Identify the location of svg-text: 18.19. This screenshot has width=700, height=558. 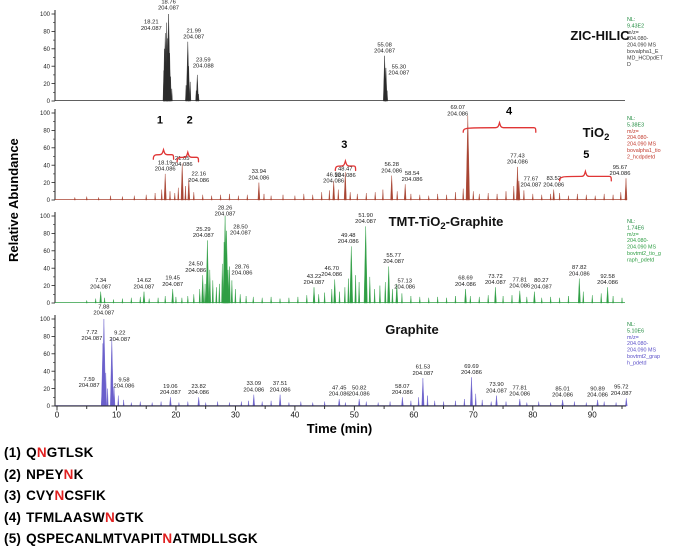
(165, 163).